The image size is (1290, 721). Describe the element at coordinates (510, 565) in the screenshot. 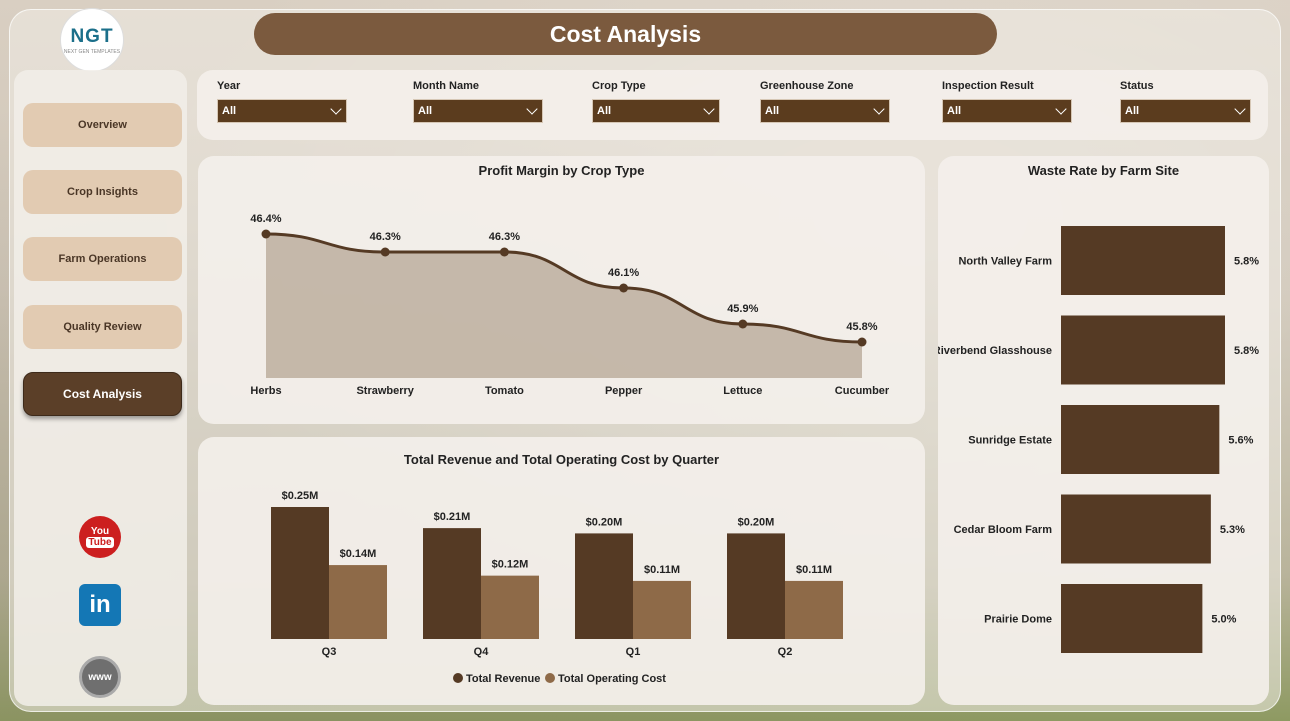

I see `bar-data-label: $0.12M` at that location.